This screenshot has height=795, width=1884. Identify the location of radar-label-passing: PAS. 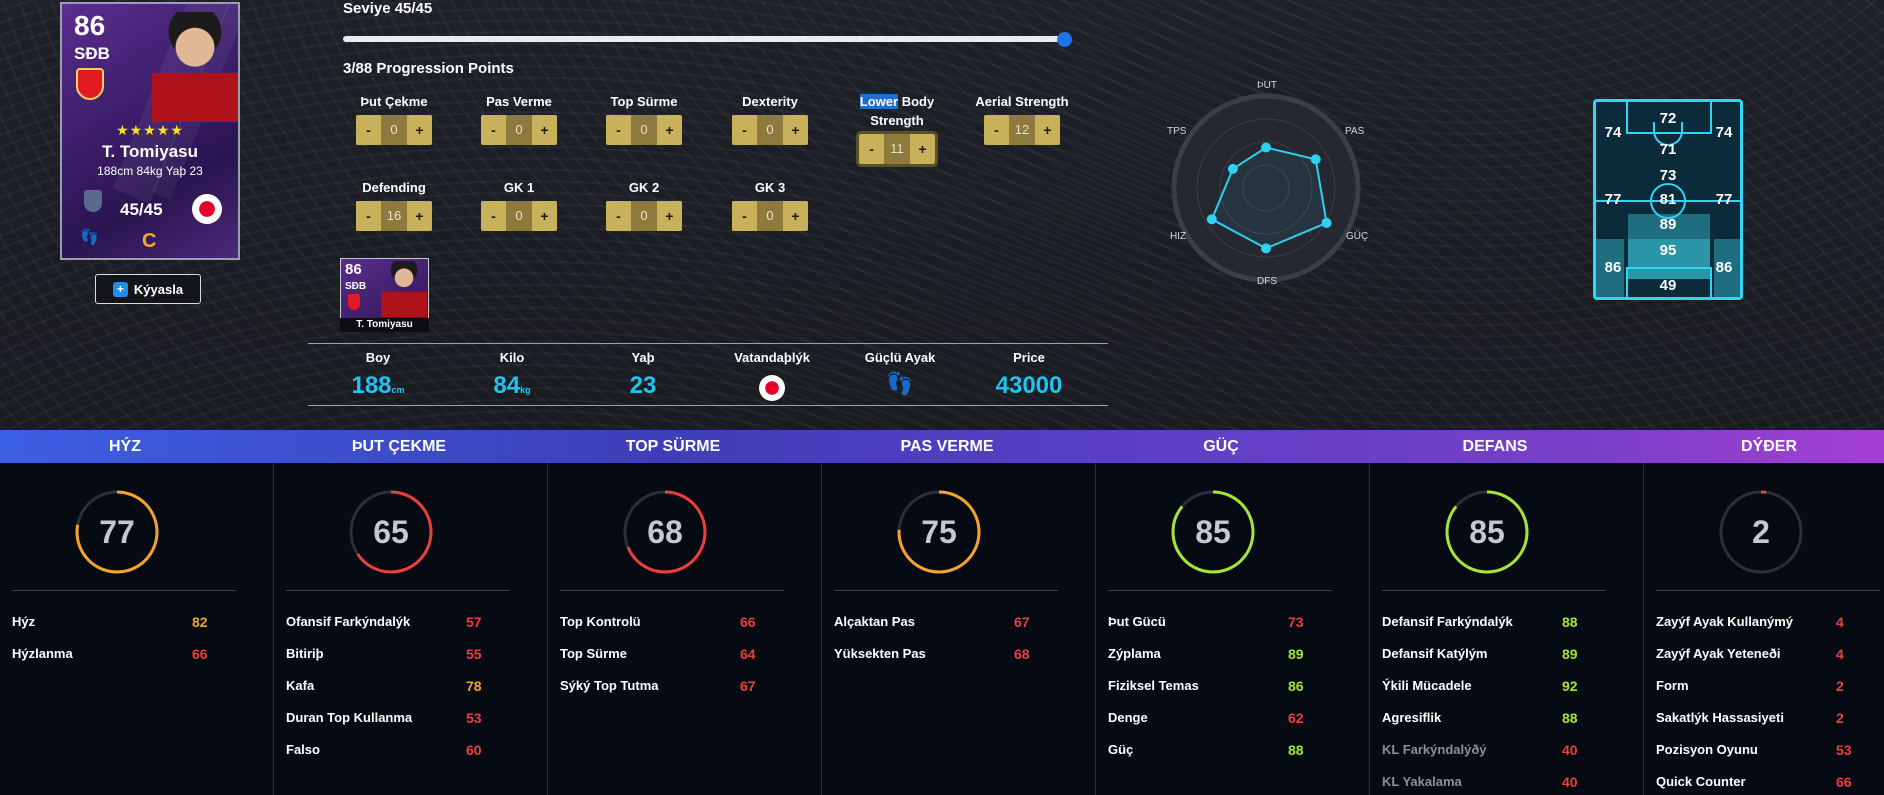
(1355, 131).